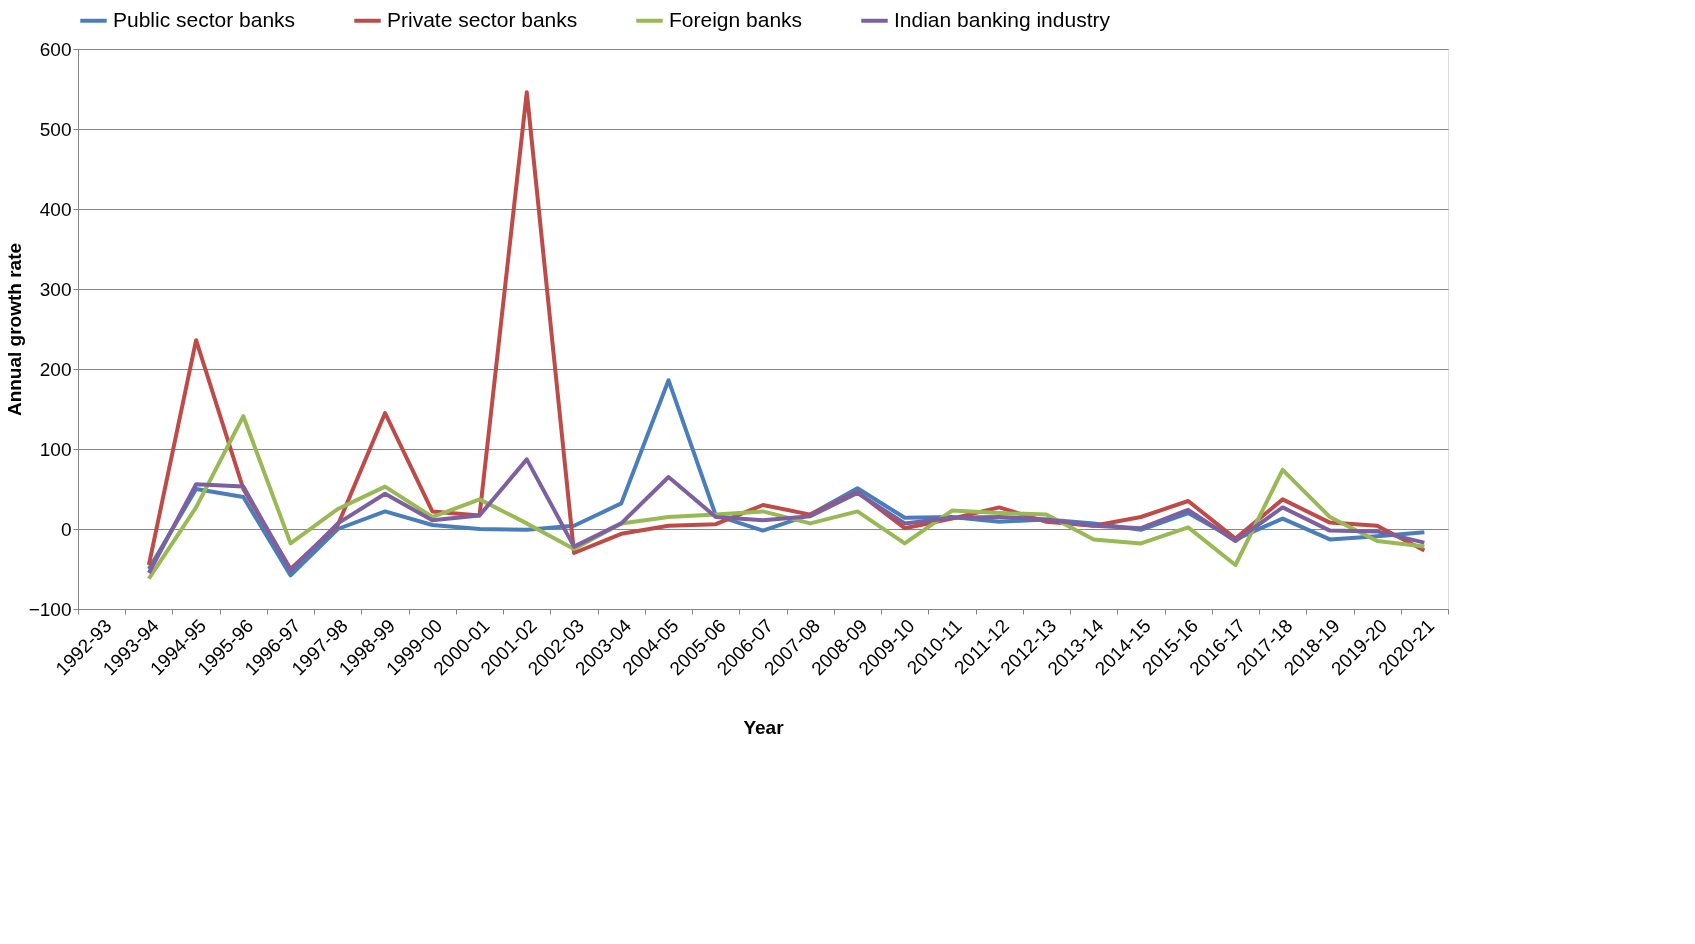 The width and height of the screenshot is (1695, 944). I want to click on x-axis-title: Year, so click(764, 728).